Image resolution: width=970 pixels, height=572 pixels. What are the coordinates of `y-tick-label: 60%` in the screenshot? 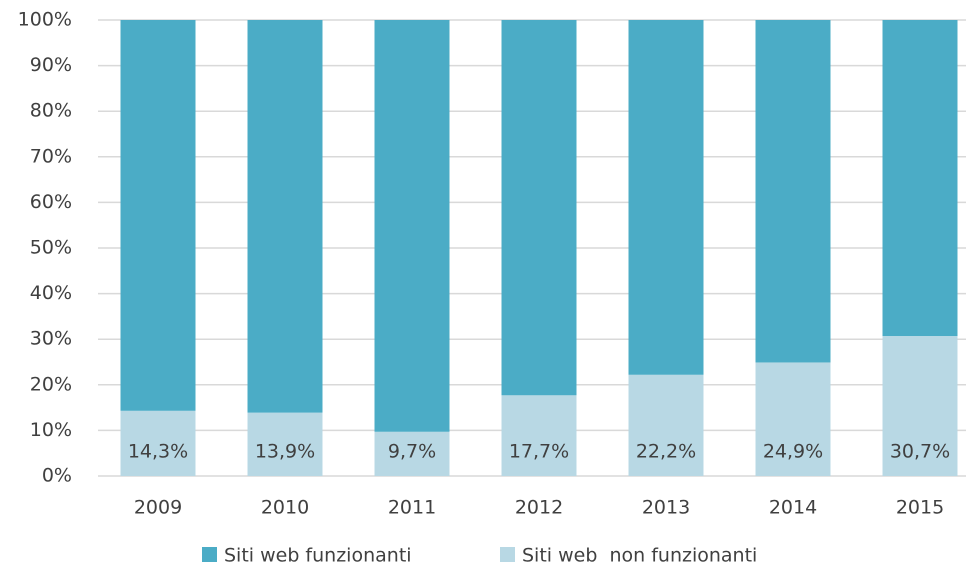 It's located at (51, 202).